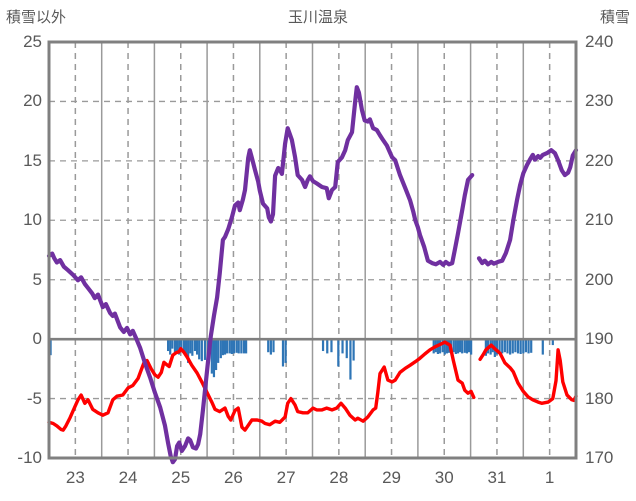  I want to click on x-axis-tick-label: 1, so click(549, 477).